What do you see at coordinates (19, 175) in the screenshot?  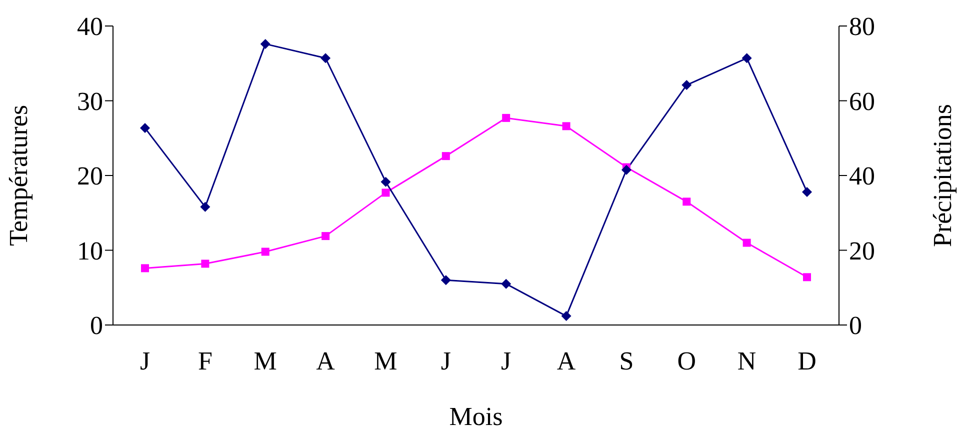 I see `y-axis-title: Températures` at bounding box center [19, 175].